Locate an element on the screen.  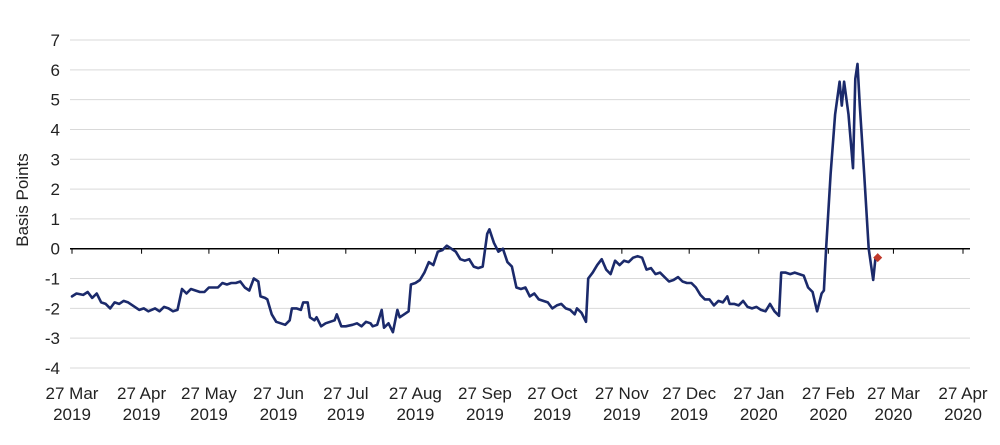
latest-value-marker is located at coordinates (878, 258).